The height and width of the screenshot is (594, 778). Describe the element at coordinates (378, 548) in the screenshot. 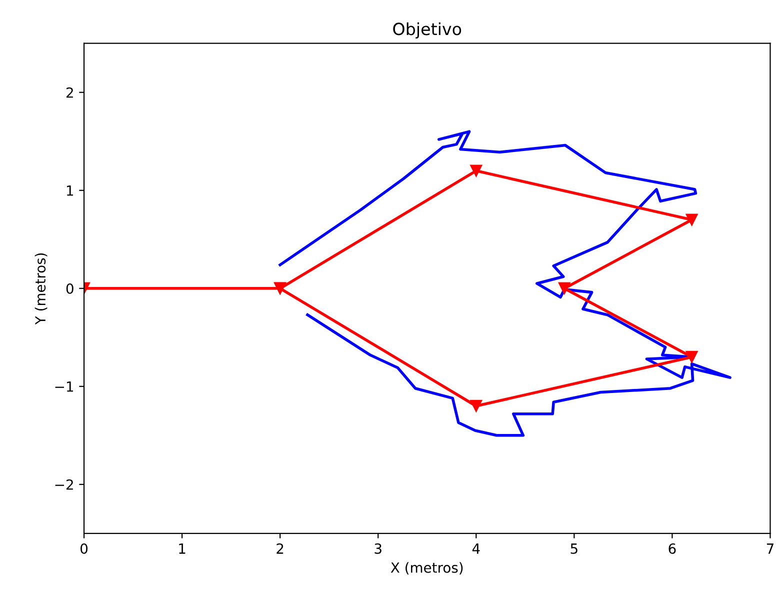

I see `x-tick-label: 3` at that location.